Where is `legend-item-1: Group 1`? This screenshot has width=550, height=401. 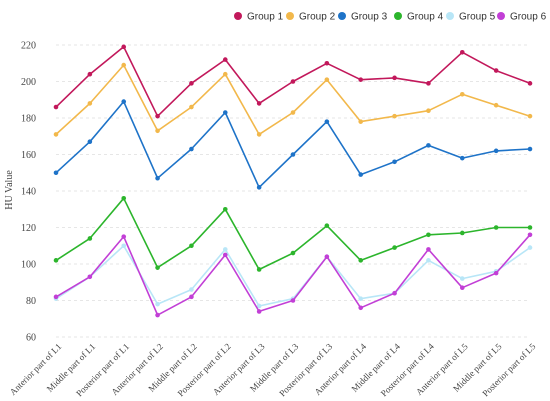 legend-item-1: Group 1 is located at coordinates (259, 17).